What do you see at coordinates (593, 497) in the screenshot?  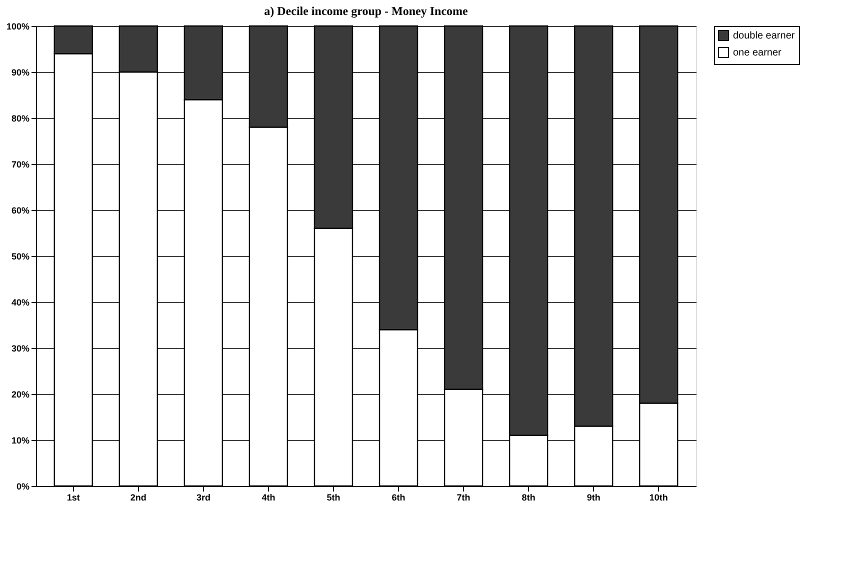 I see `x-tick-label: 9th` at bounding box center [593, 497].